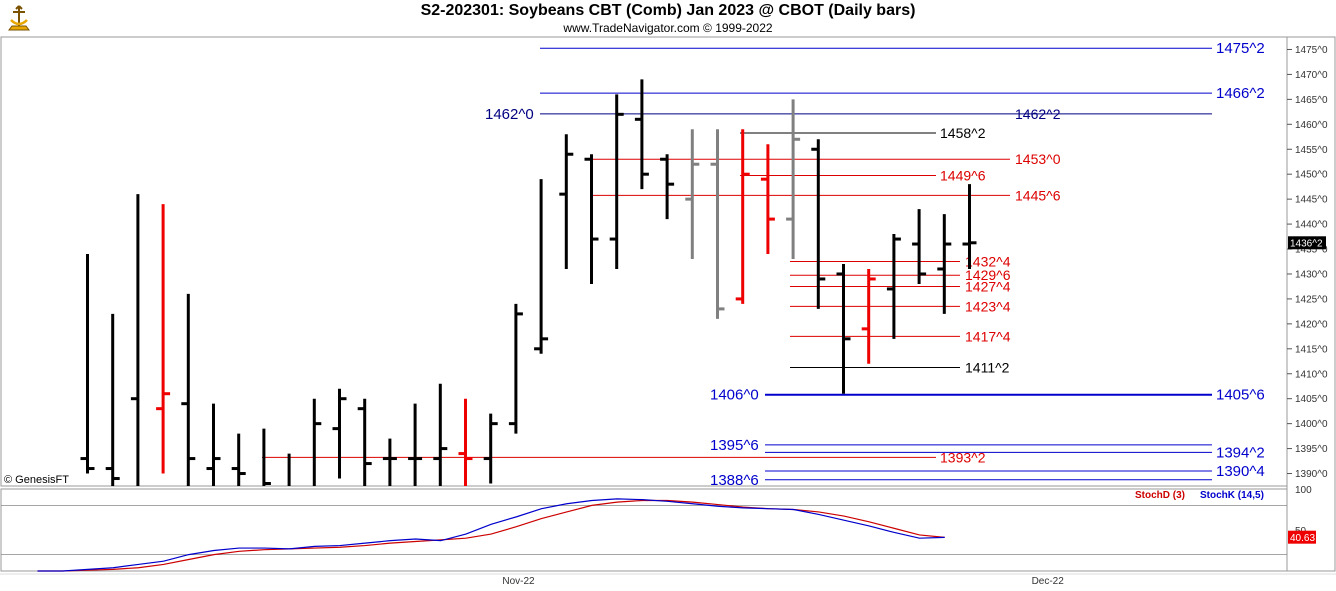  I want to click on level-label-right: 1429^6, so click(988, 275).